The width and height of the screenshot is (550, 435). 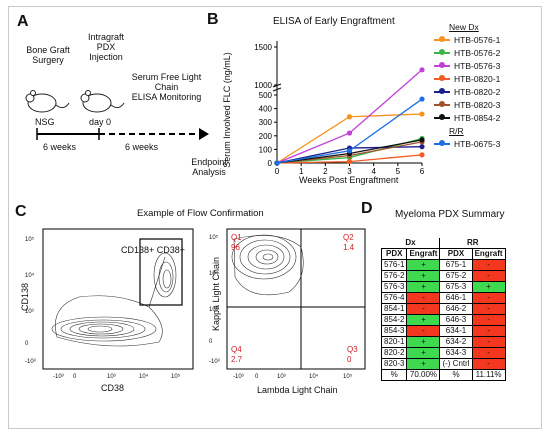 What do you see at coordinates (301, 171) in the screenshot?
I see `x-tick-label: 1` at bounding box center [301, 171].